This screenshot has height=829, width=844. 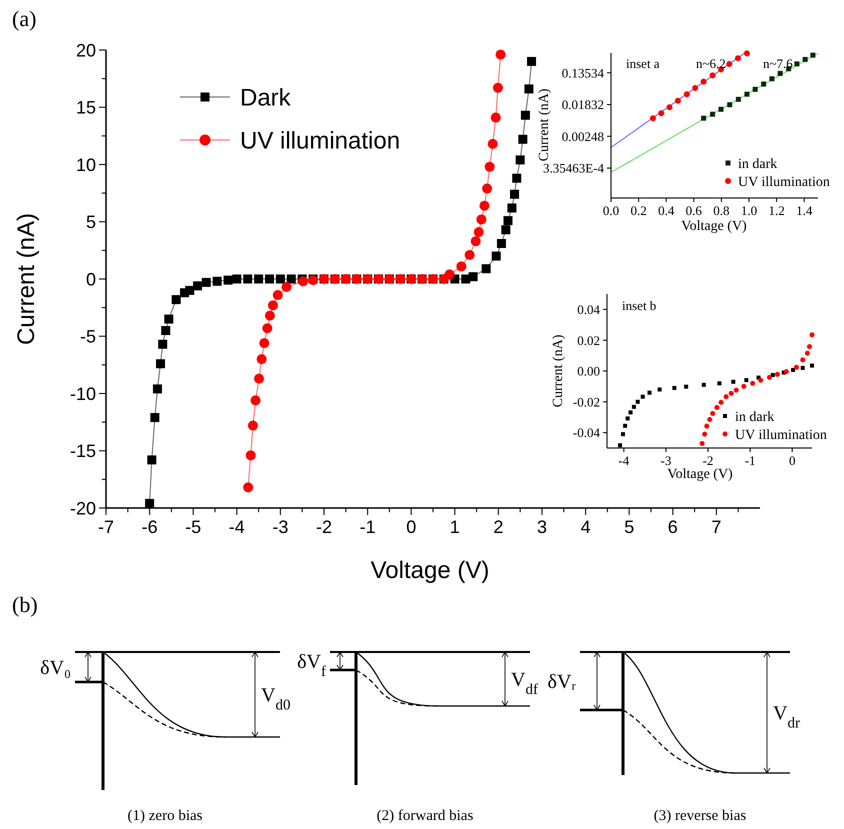 I want to click on legend-label: Dark, so click(x=266, y=98).